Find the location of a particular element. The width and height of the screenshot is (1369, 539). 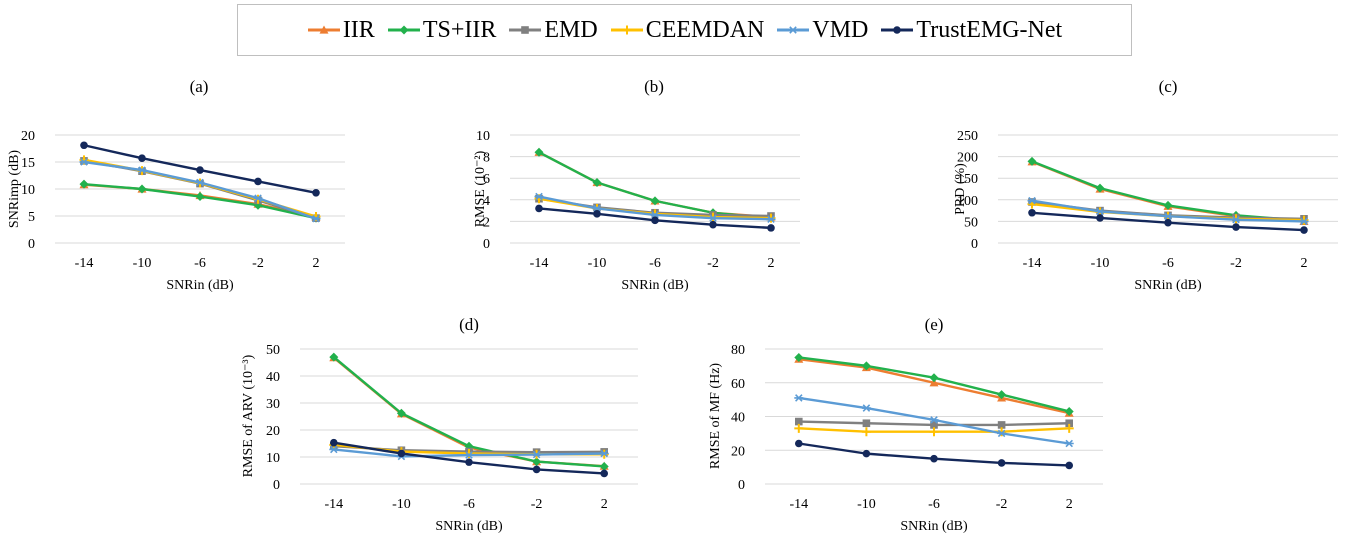

y-tick-label: 50 is located at coordinates (971, 222).